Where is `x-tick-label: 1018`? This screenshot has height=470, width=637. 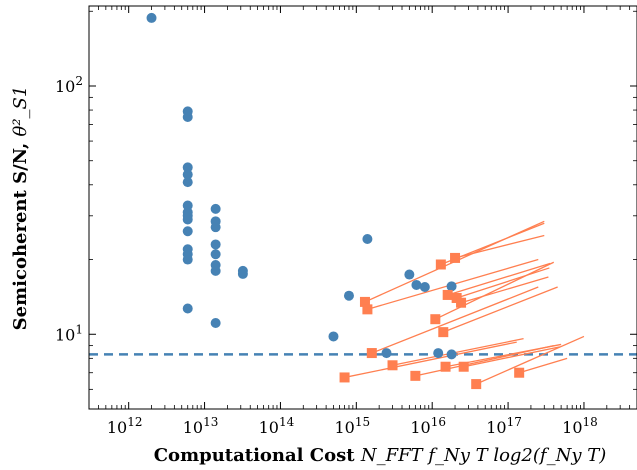
x-tick-label: 1018 is located at coordinates (580, 426).